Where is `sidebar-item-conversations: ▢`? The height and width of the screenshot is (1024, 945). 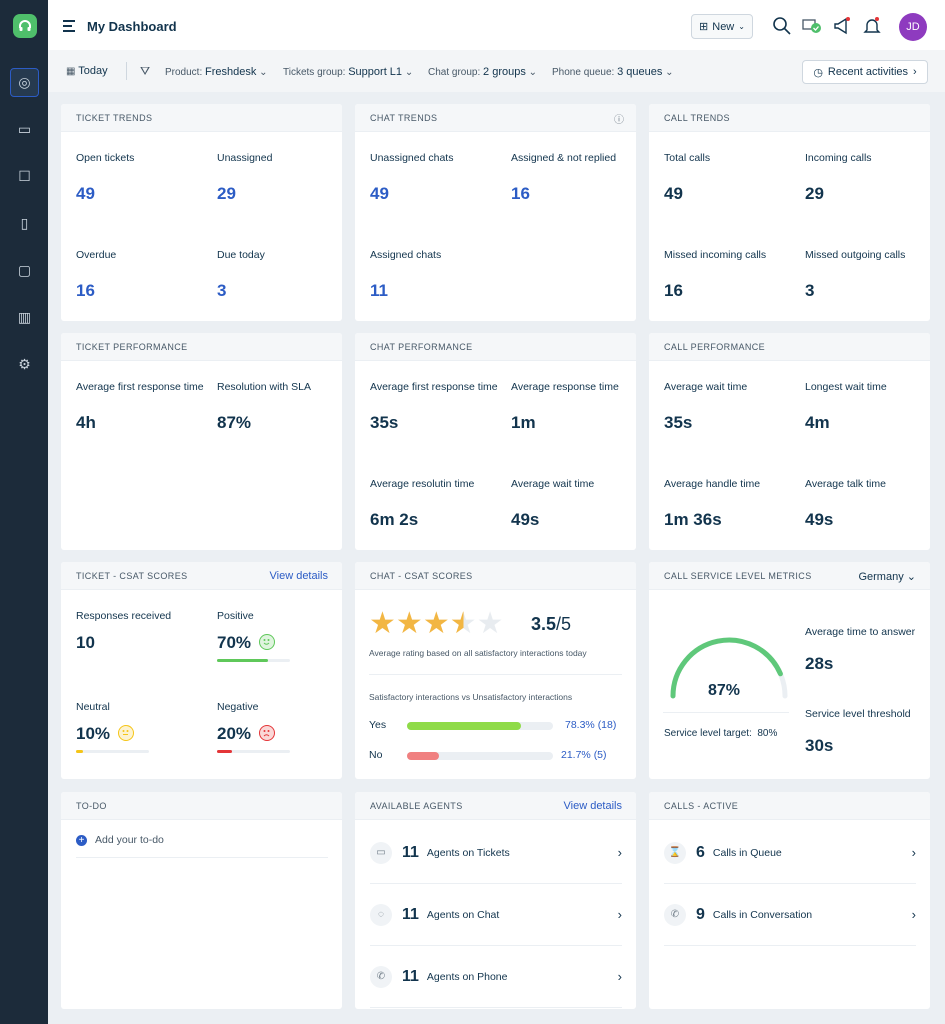 sidebar-item-conversations: ▢ is located at coordinates (24, 270).